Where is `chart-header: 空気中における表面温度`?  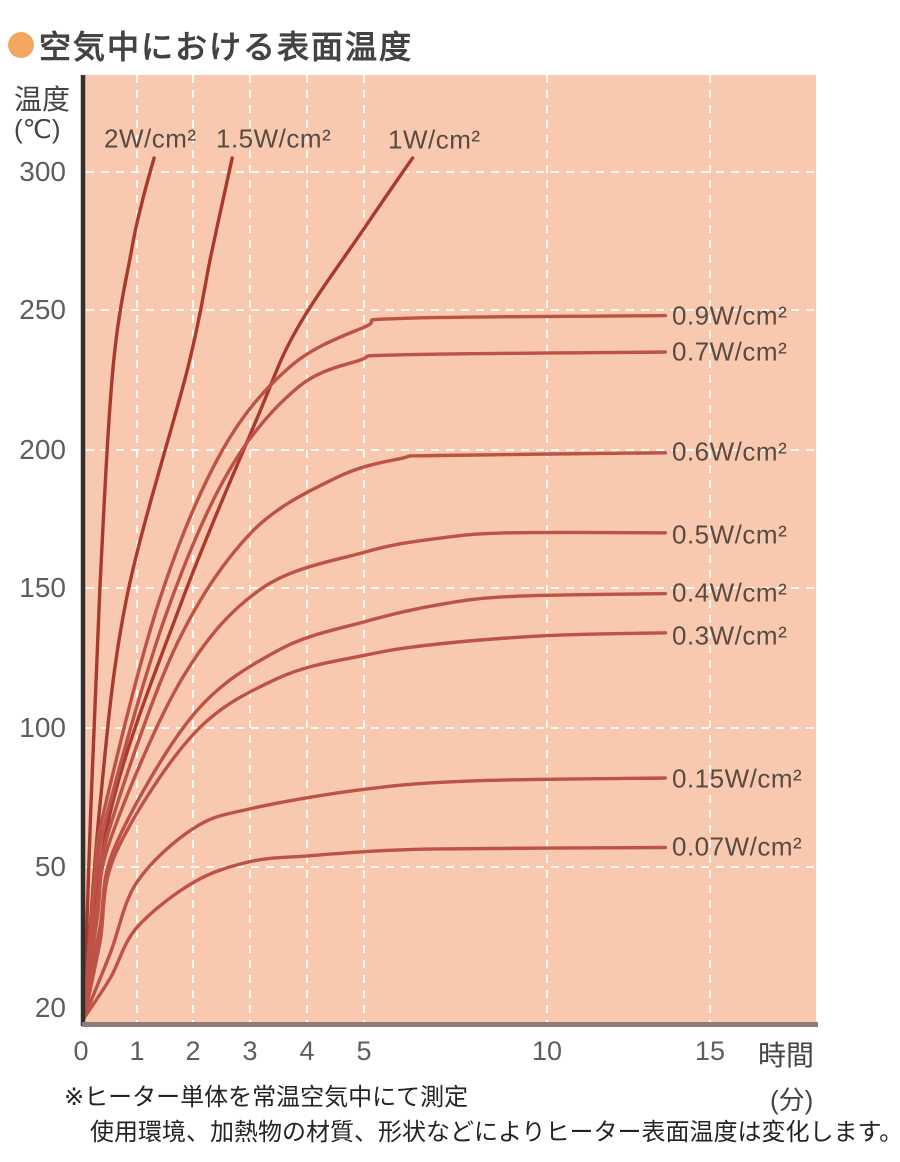
chart-header: 空気中における表面温度 is located at coordinates (210, 45).